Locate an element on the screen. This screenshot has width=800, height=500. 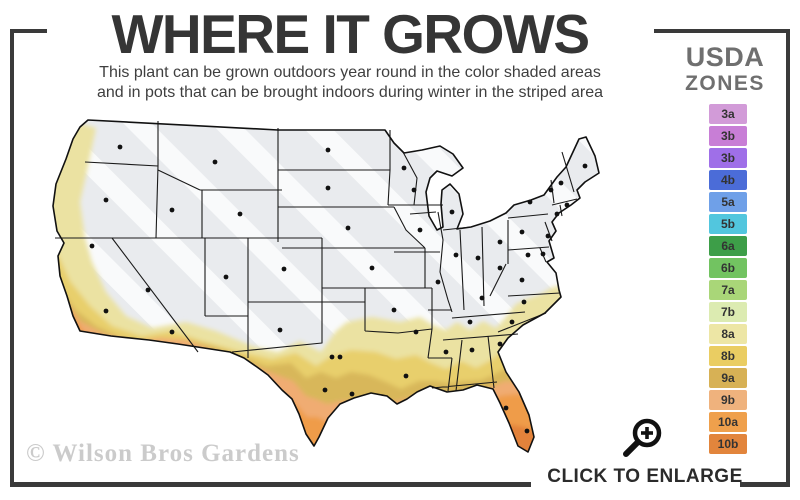
frame-top-right is located at coordinates (722, 31).